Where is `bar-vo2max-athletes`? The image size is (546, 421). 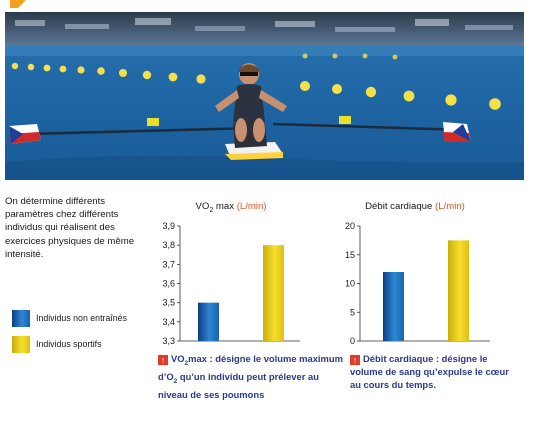
bar-vo2max-athletes is located at coordinates (273, 293).